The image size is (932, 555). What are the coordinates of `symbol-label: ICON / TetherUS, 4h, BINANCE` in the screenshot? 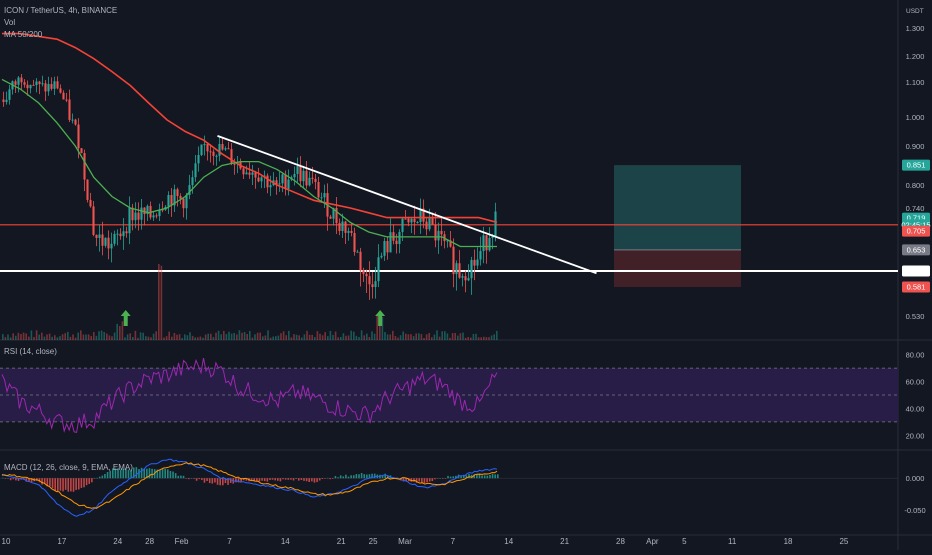 It's located at (61, 10).